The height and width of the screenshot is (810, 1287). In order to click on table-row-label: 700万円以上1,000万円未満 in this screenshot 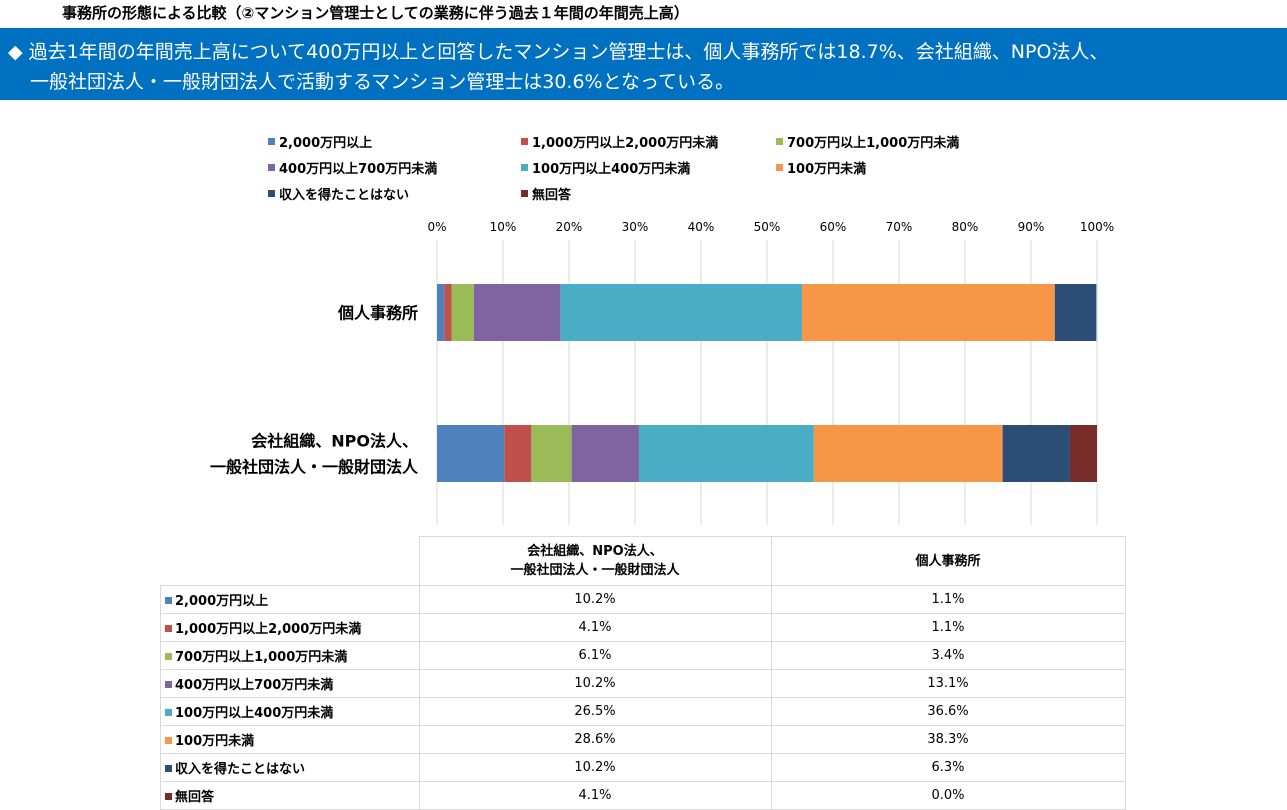, I will do `click(290, 655)`.